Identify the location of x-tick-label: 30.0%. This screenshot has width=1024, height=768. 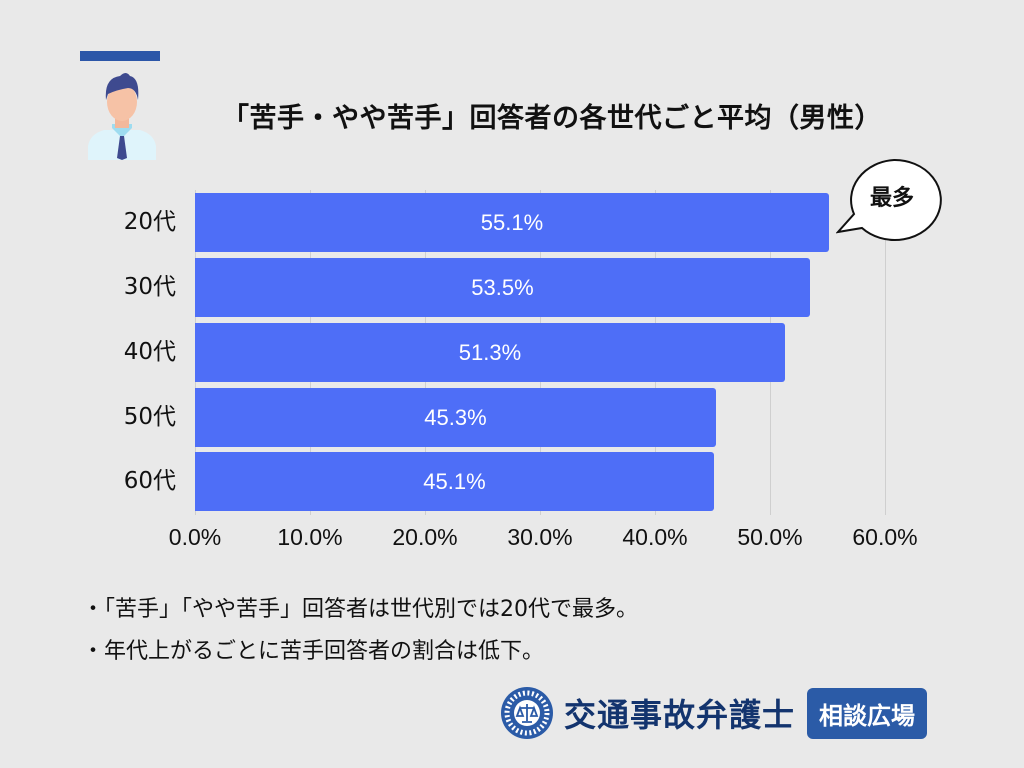
(540, 537).